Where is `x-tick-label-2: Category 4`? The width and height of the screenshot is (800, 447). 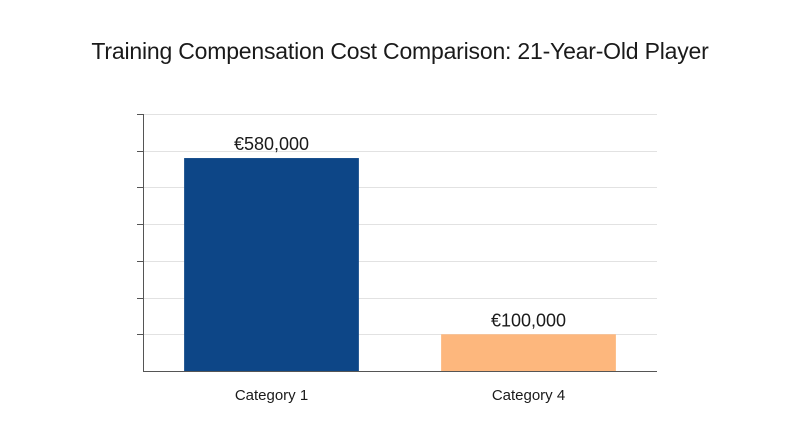
x-tick-label-2: Category 4 is located at coordinates (528, 395).